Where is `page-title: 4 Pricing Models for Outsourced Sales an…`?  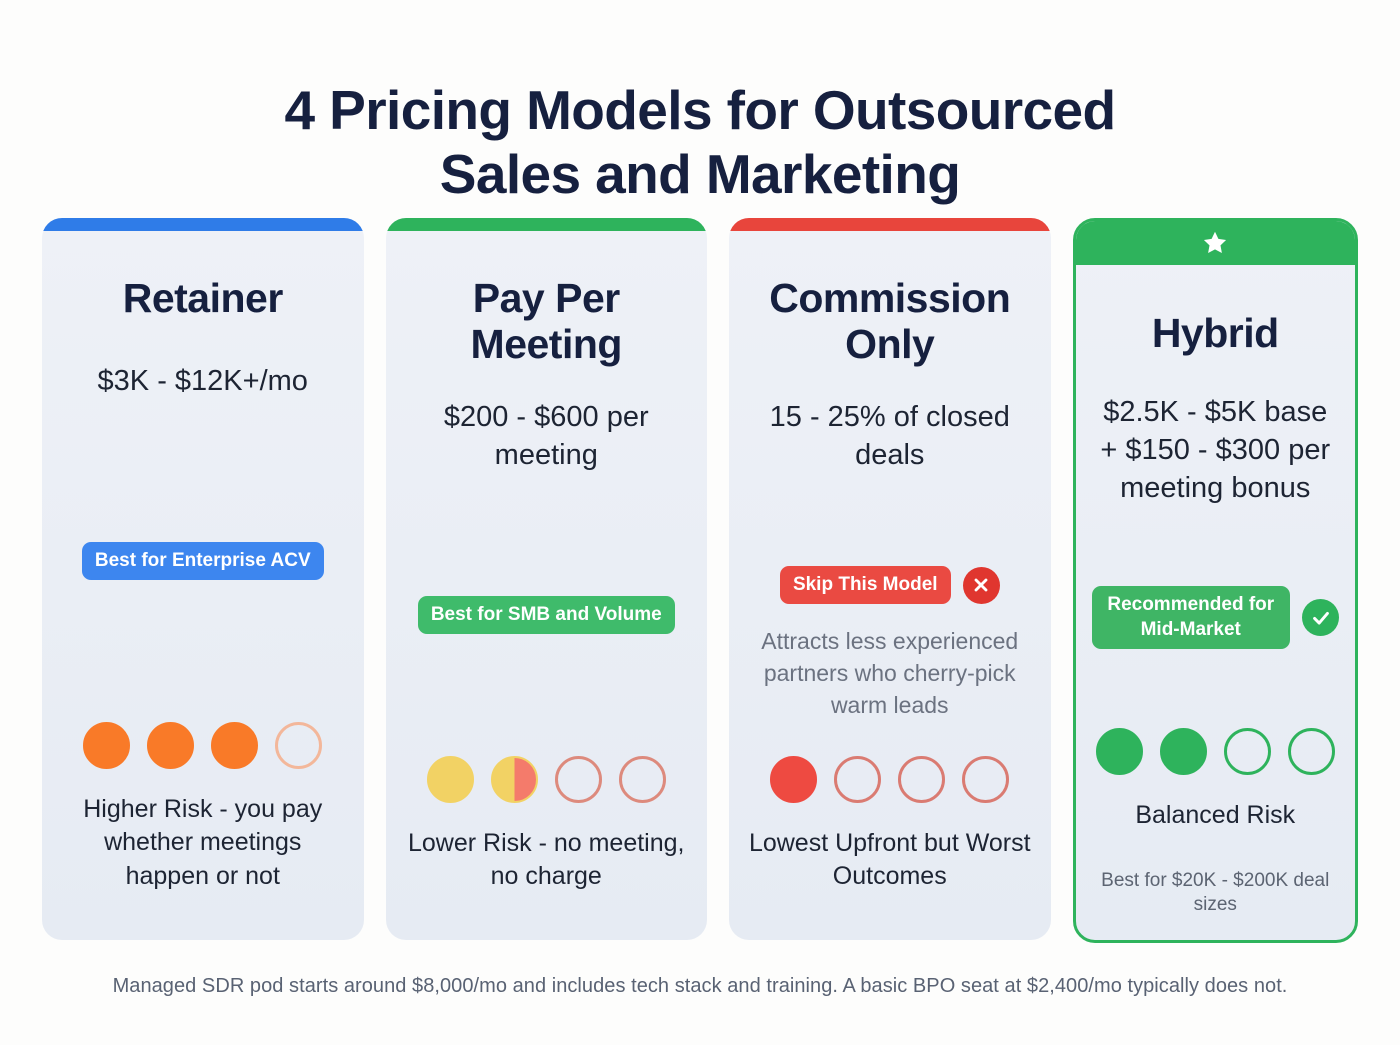 page-title: 4 Pricing Models for Outsourced Sales an… is located at coordinates (700, 143).